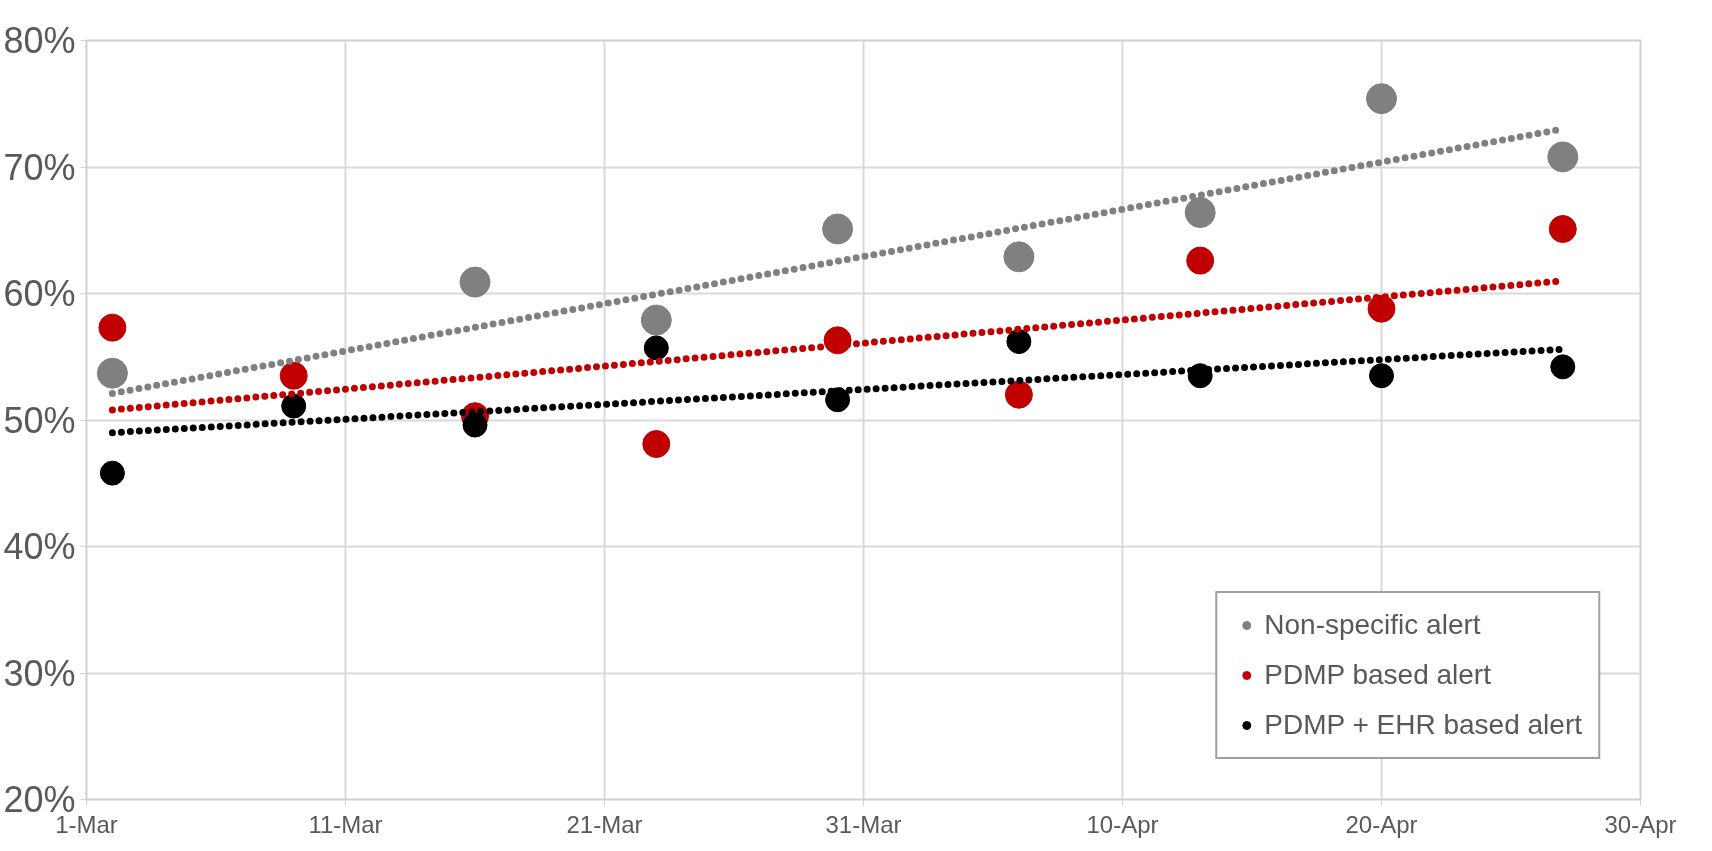  Describe the element at coordinates (39, 167) in the screenshot. I see `y-tick-label: 70%` at that location.